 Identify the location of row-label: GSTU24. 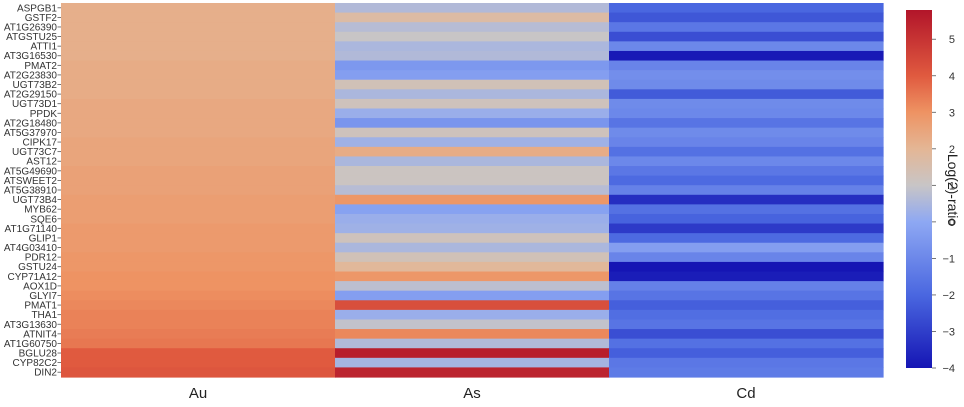
(37, 267).